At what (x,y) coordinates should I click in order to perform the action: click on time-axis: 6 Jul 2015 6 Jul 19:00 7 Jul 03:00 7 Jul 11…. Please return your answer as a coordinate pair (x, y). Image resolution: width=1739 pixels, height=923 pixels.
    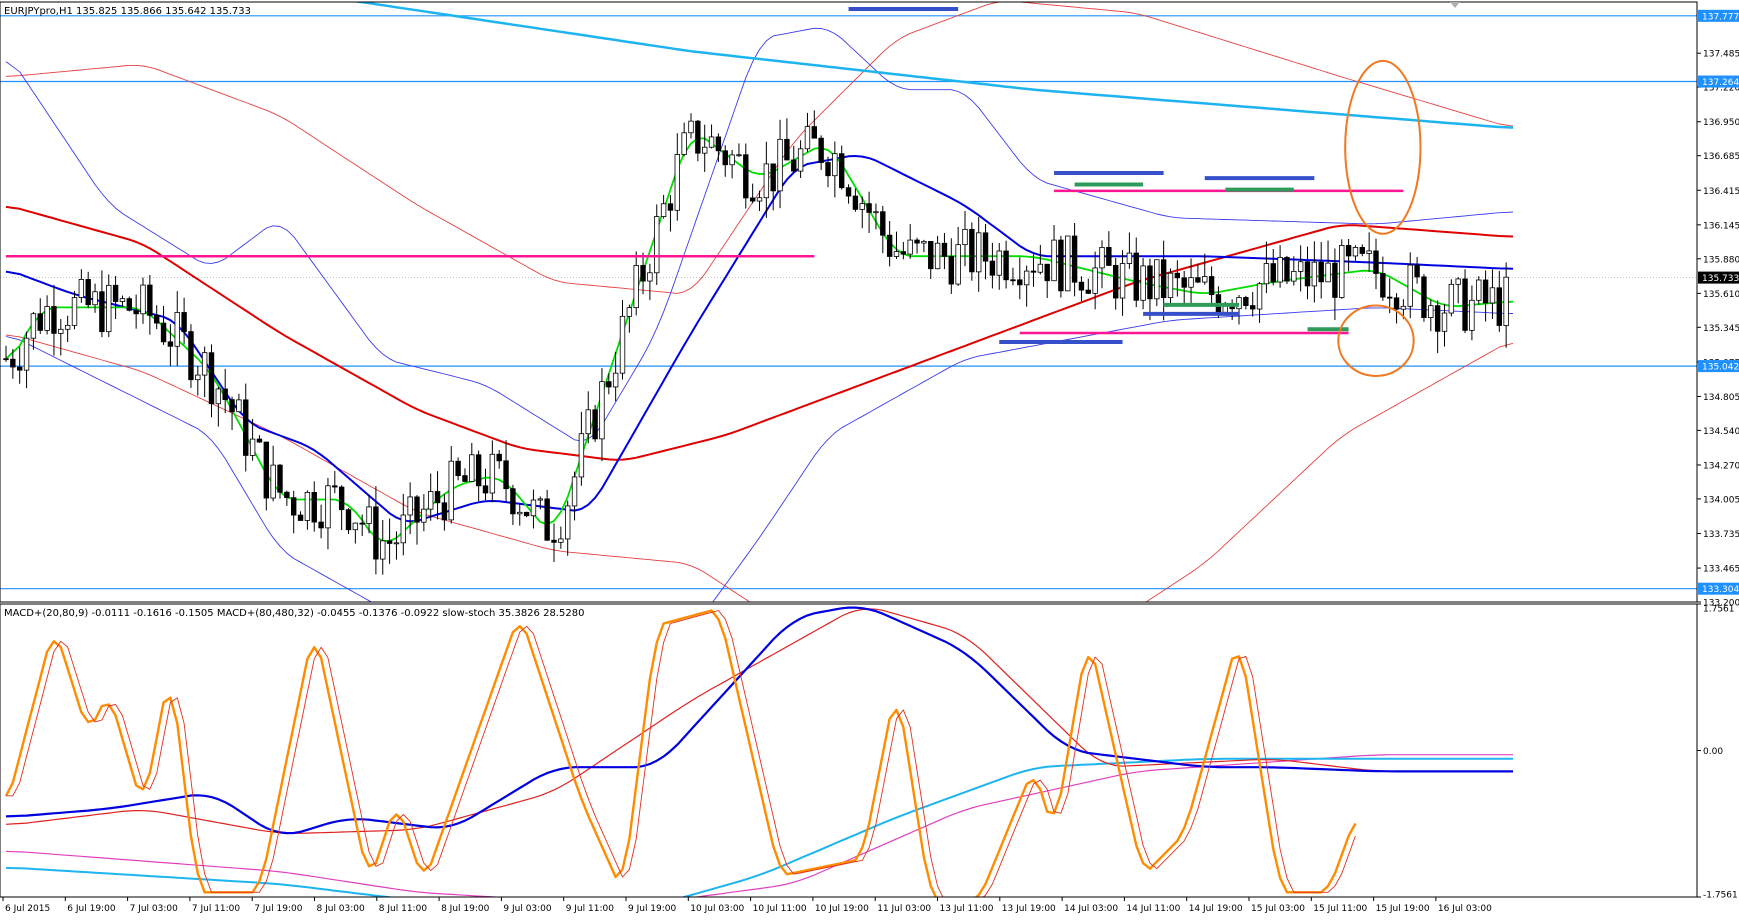
    Looking at the image, I should click on (747, 905).